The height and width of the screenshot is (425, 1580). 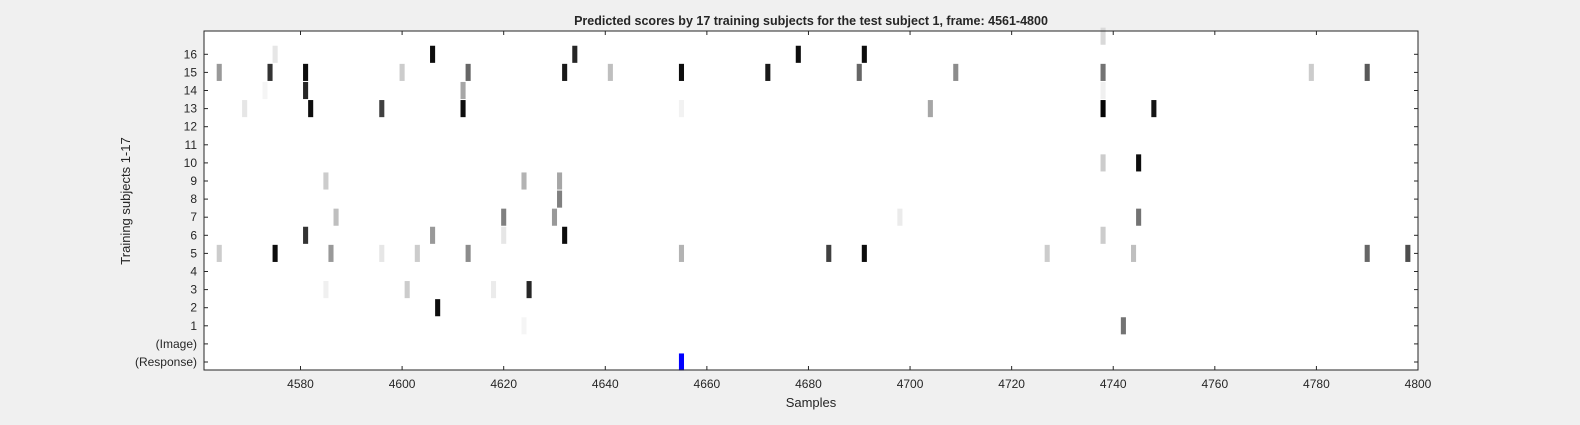 I want to click on y-tick-label: 2, so click(x=193, y=308).